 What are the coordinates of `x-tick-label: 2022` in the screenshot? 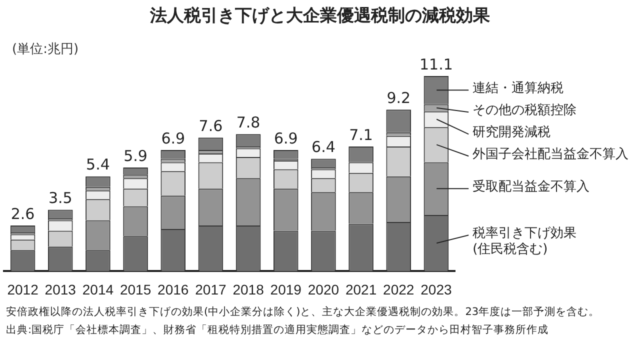 It's located at (398, 289).